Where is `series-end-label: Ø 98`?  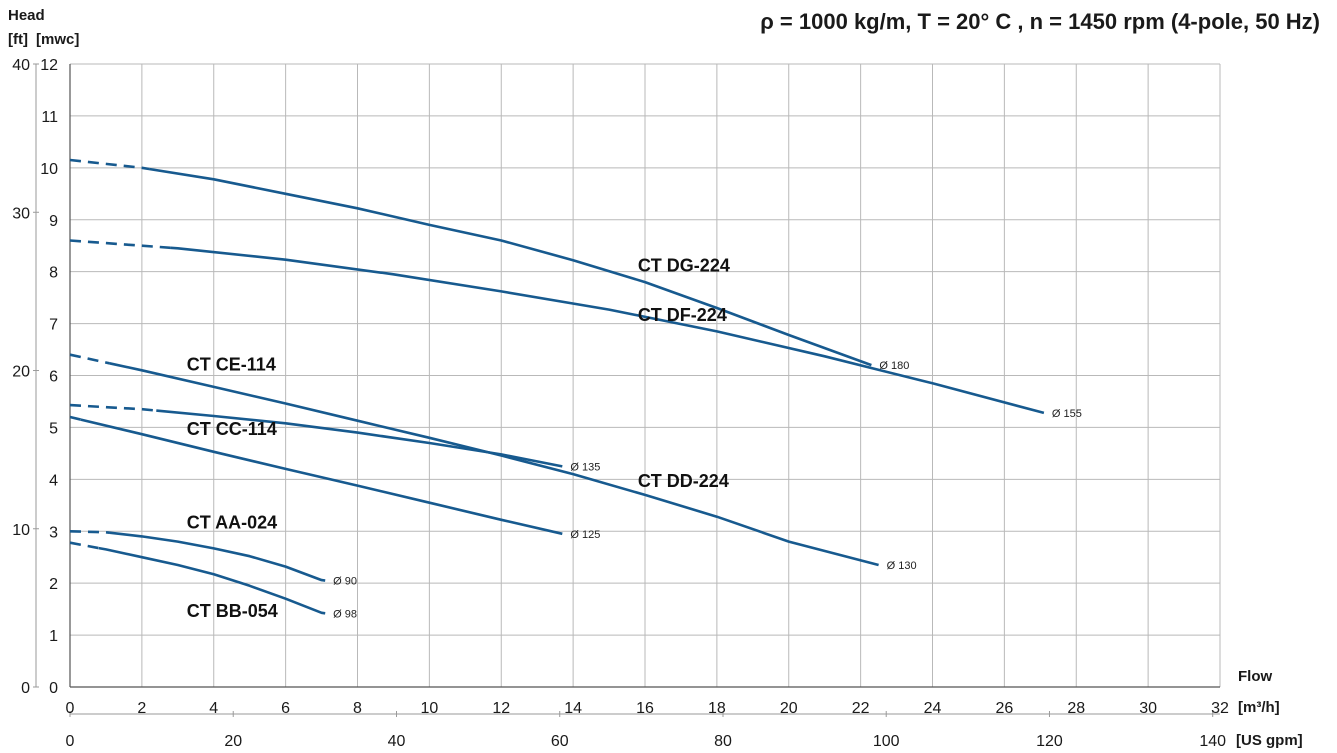 series-end-label: Ø 98 is located at coordinates (345, 614).